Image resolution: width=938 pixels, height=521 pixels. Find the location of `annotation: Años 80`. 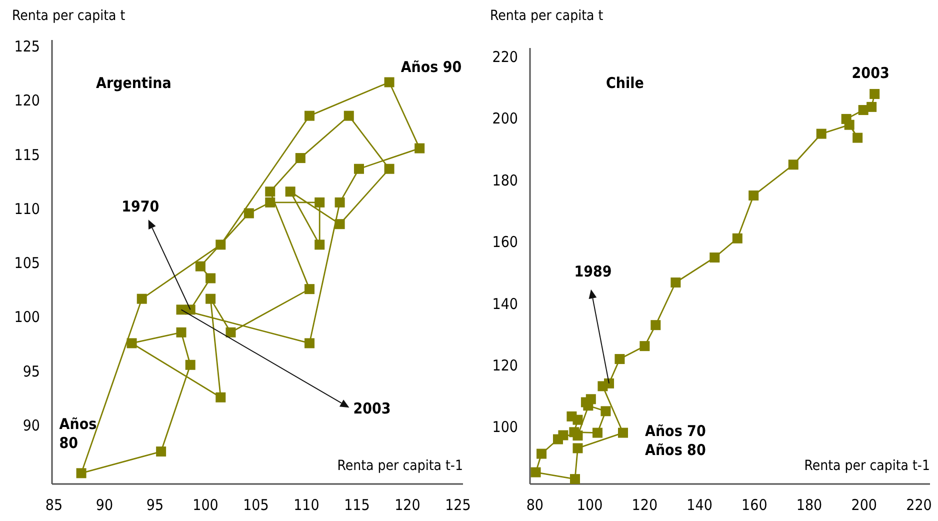

annotation: Años 80 is located at coordinates (78, 433).